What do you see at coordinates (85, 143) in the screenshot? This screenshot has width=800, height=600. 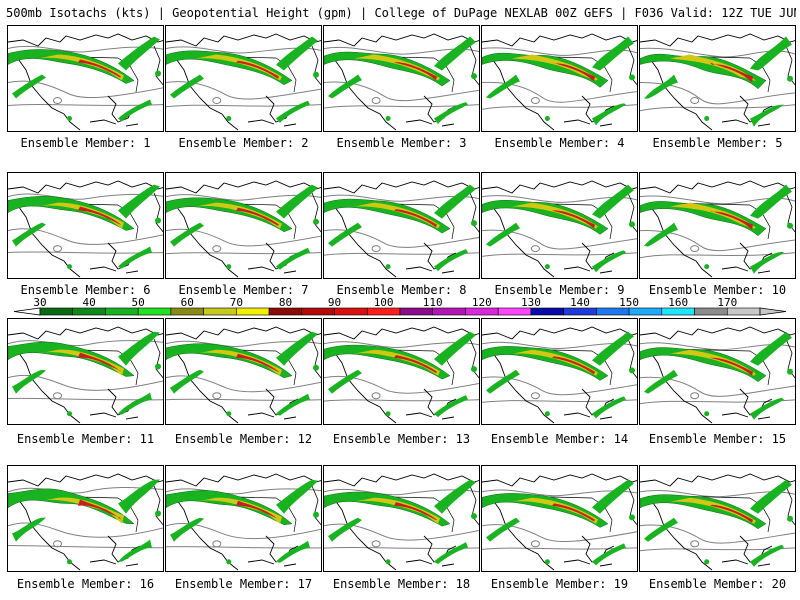 I see `ensemble-member-caption: Ensemble Member: 1` at bounding box center [85, 143].